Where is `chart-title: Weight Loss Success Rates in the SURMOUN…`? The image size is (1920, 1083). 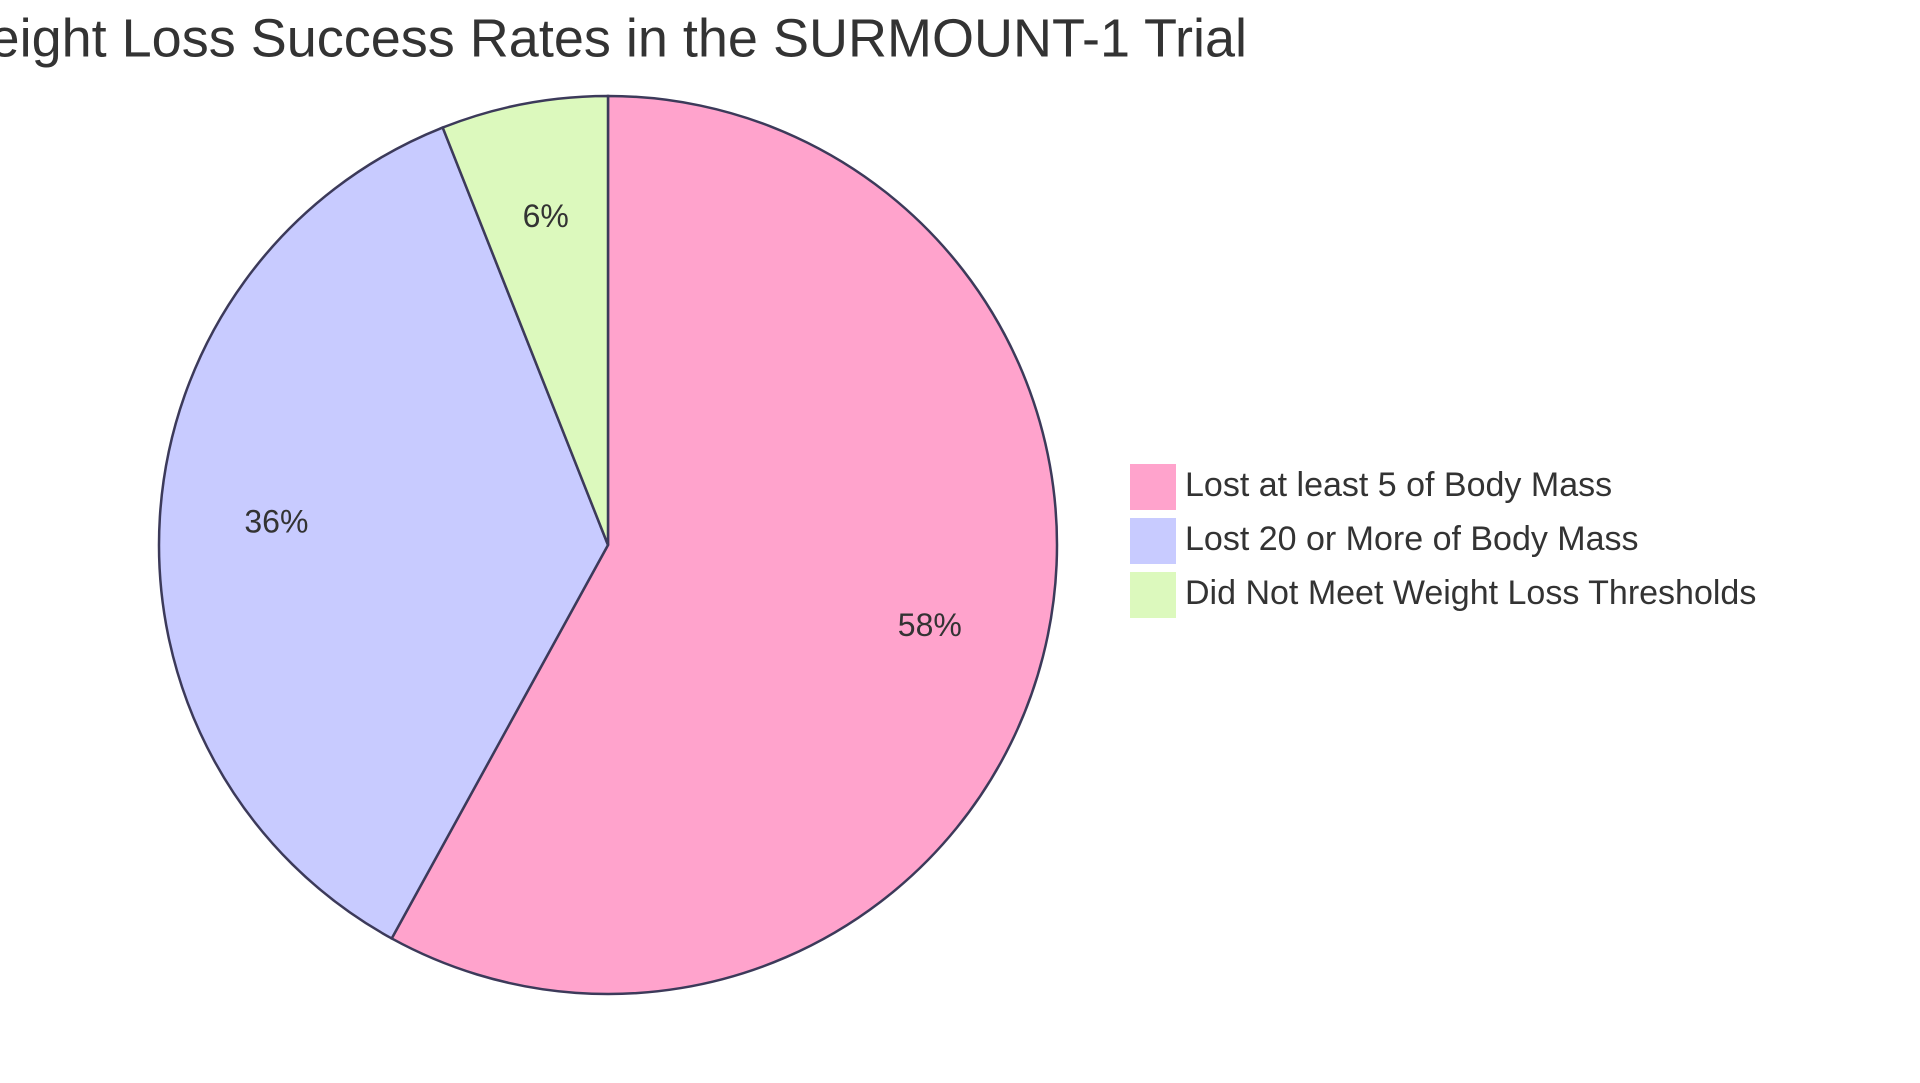
chart-title: Weight Loss Success Rates in the SURMOUN… is located at coordinates (623, 38).